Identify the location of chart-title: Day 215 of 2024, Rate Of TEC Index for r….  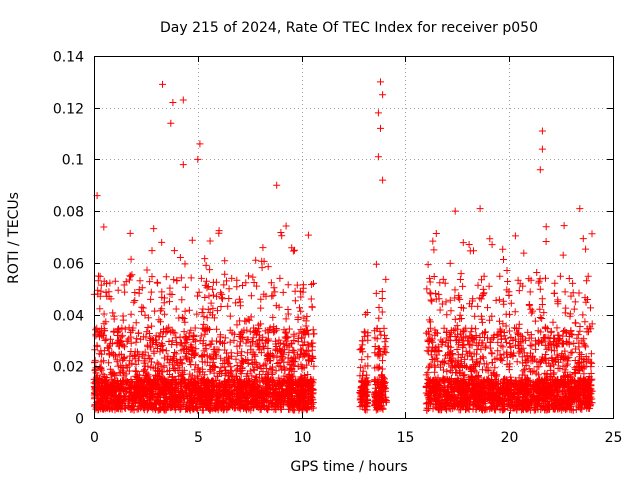
(349, 28).